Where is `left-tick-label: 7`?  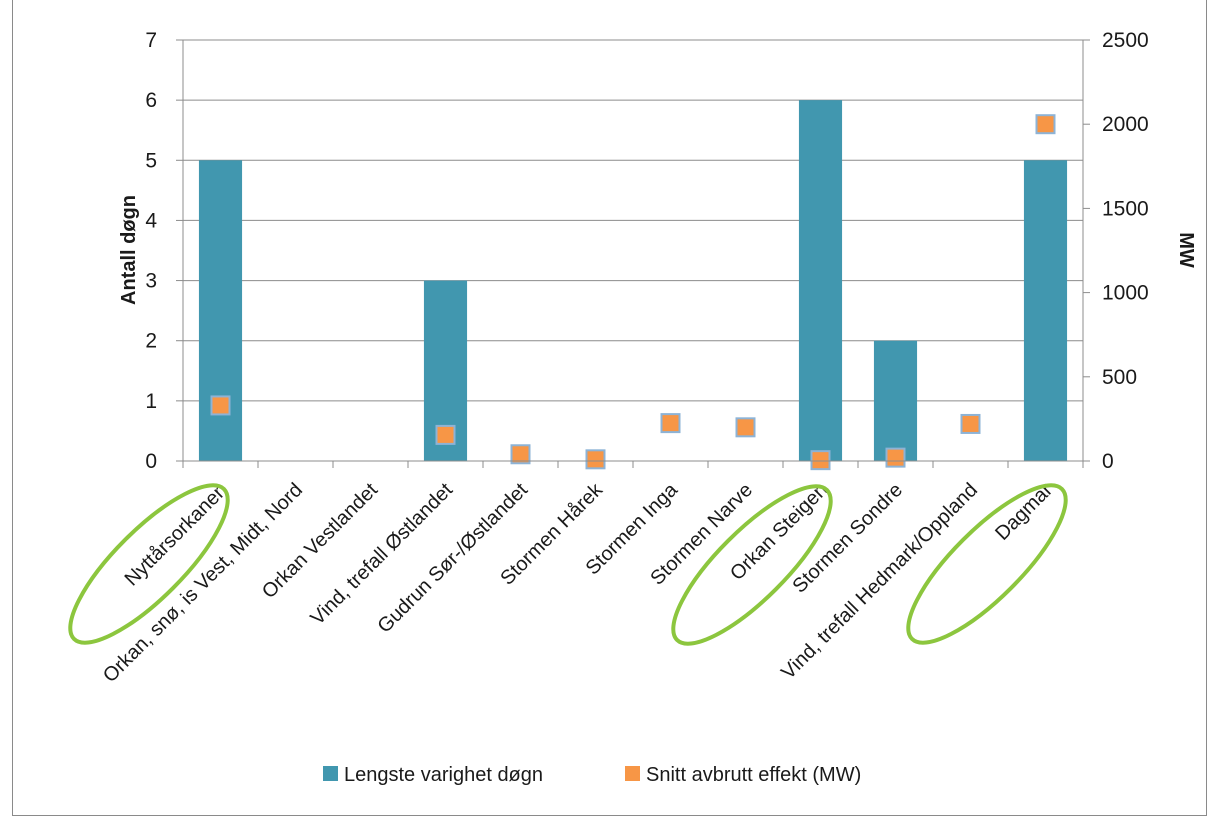 left-tick-label: 7 is located at coordinates (151, 40).